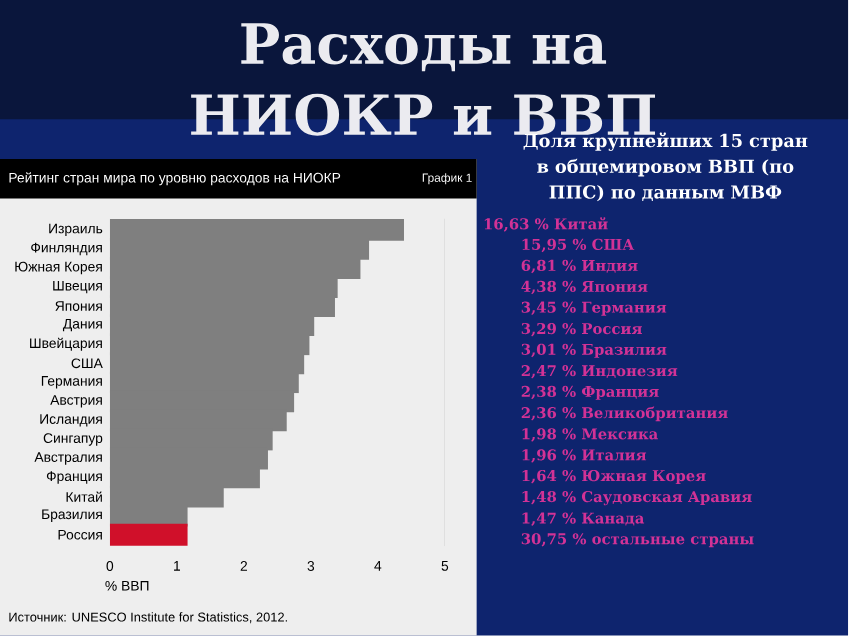  Describe the element at coordinates (148, 535) in the screenshot. I see `bar` at that location.